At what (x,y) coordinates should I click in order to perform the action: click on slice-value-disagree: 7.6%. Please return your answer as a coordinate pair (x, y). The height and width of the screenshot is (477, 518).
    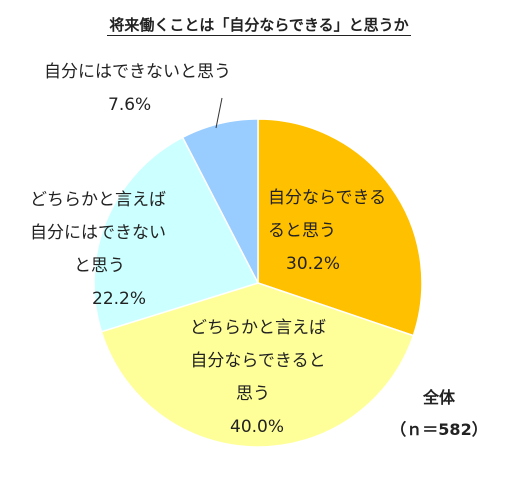
    Looking at the image, I should click on (130, 105).